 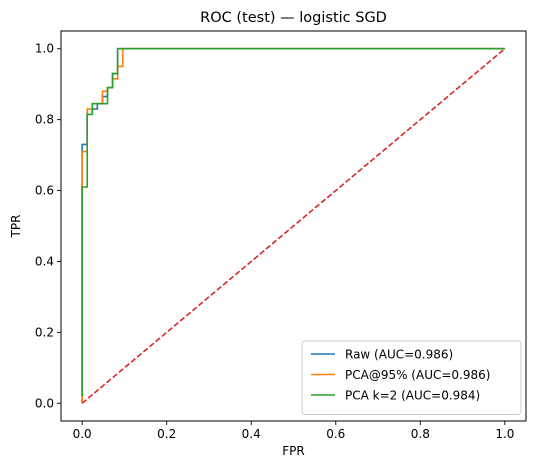 What do you see at coordinates (44, 403) in the screenshot?
I see `y-tick-label: 0.0` at bounding box center [44, 403].